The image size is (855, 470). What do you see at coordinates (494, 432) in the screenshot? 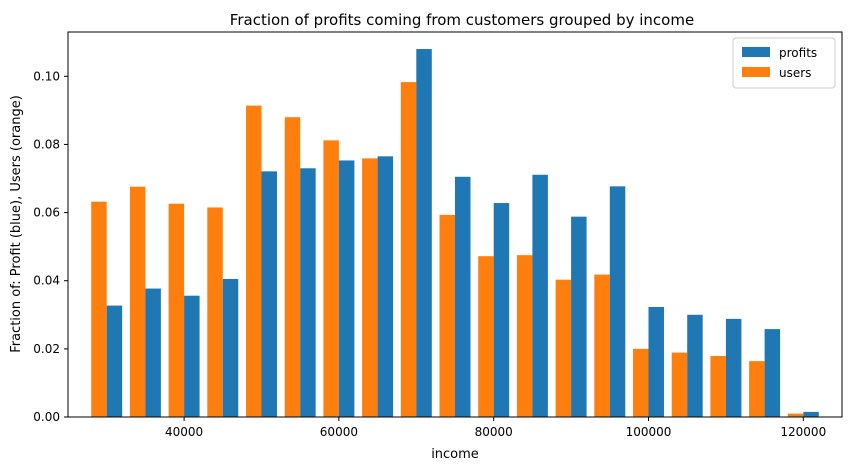
I see `x-tick-label: 80000` at bounding box center [494, 432].